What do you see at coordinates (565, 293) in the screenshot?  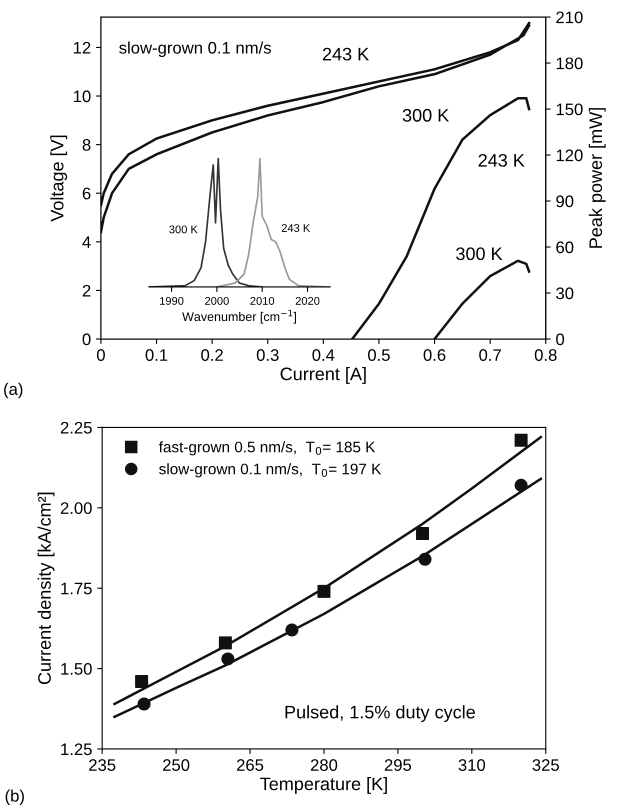 I see `y2-tick-label: 30` at bounding box center [565, 293].